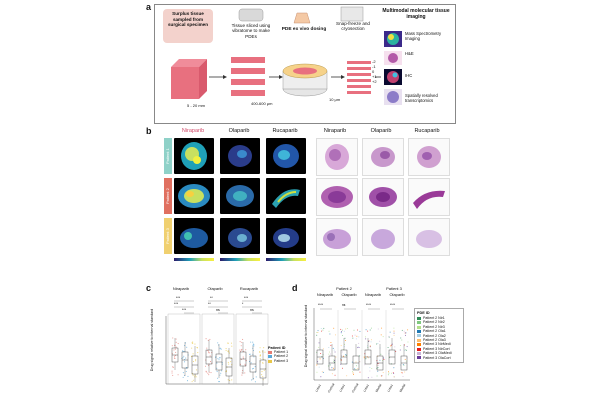 The height and width of the screenshot is (400, 600). Describe the element at coordinates (439, 327) in the screenshot. I see `legend-item: Patient 2 Nir3` at that location.